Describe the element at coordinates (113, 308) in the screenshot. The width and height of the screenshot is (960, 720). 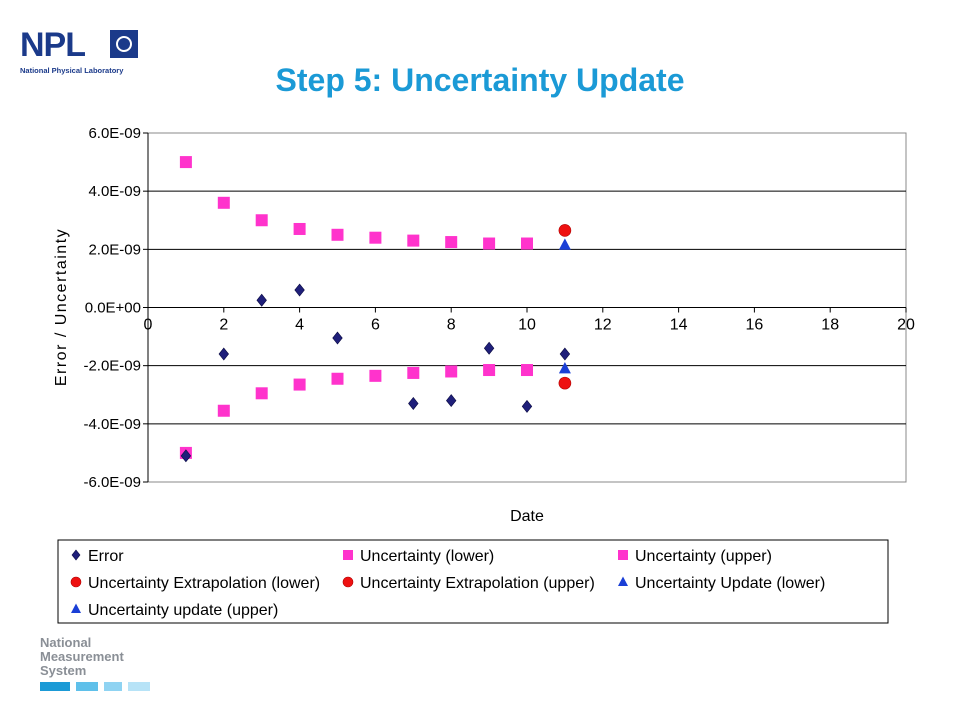
I see `y-tick-label: 0.0E+00` at that location.